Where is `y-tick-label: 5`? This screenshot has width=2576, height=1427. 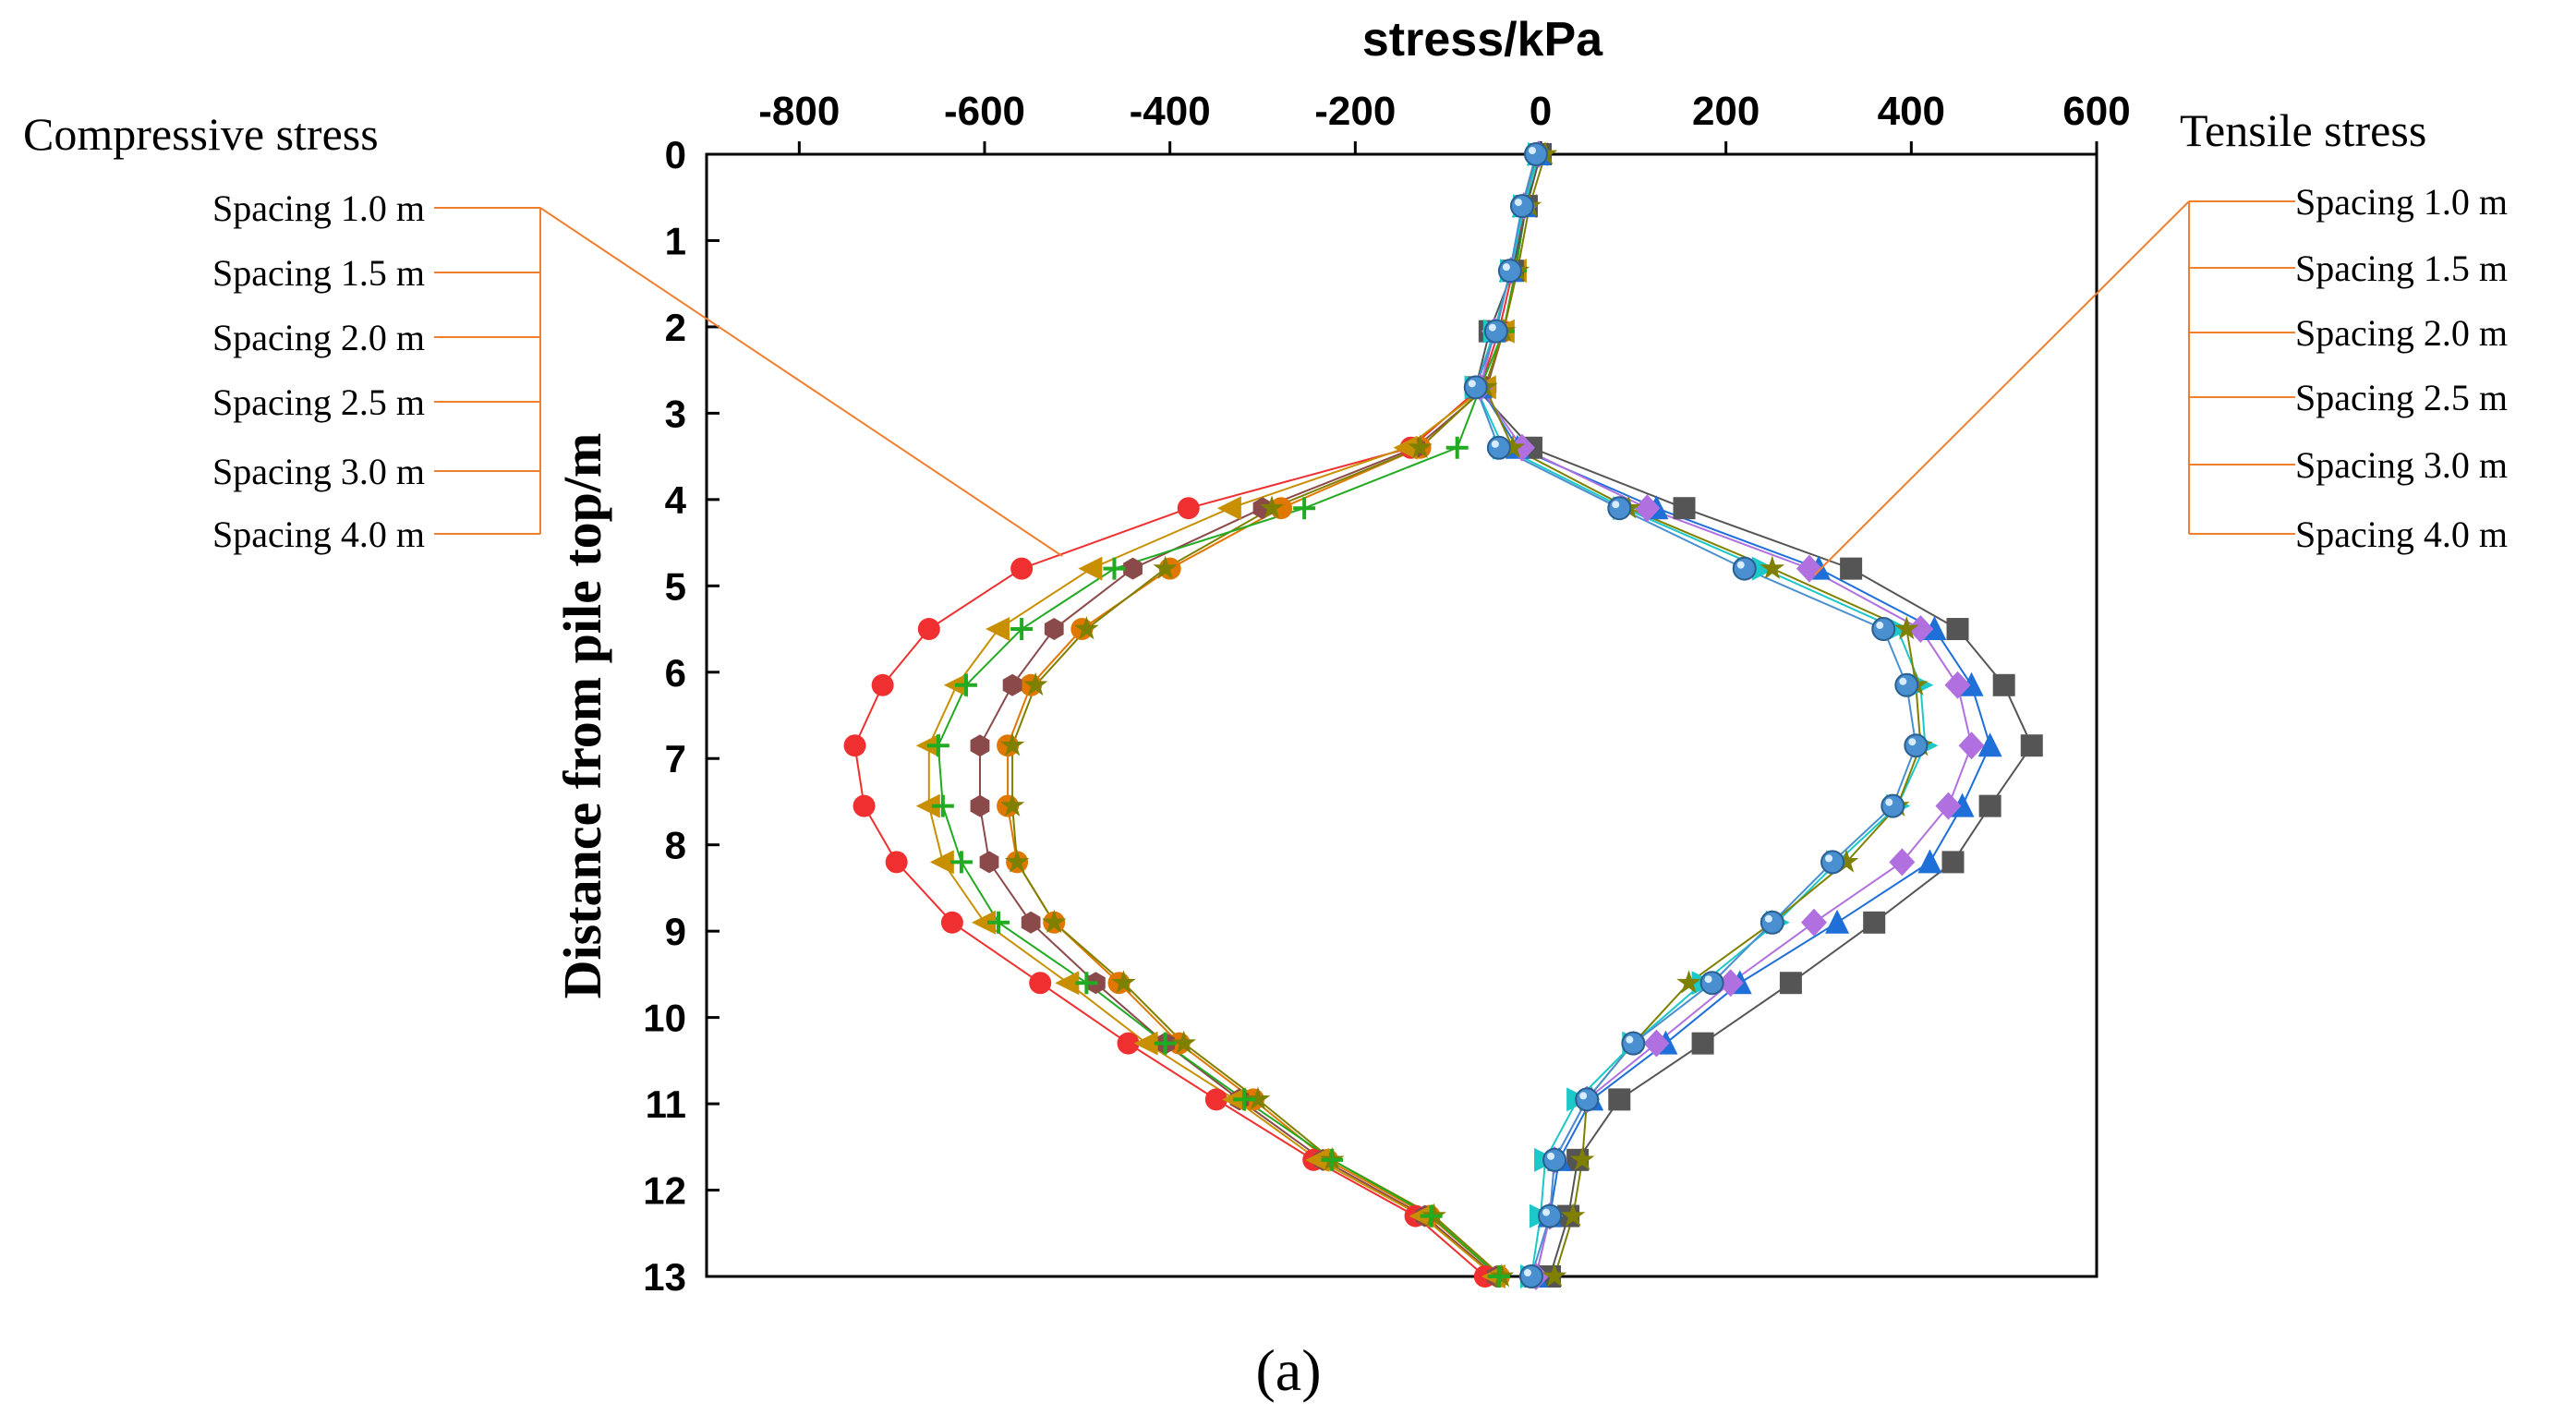
y-tick-label: 5 is located at coordinates (675, 586).